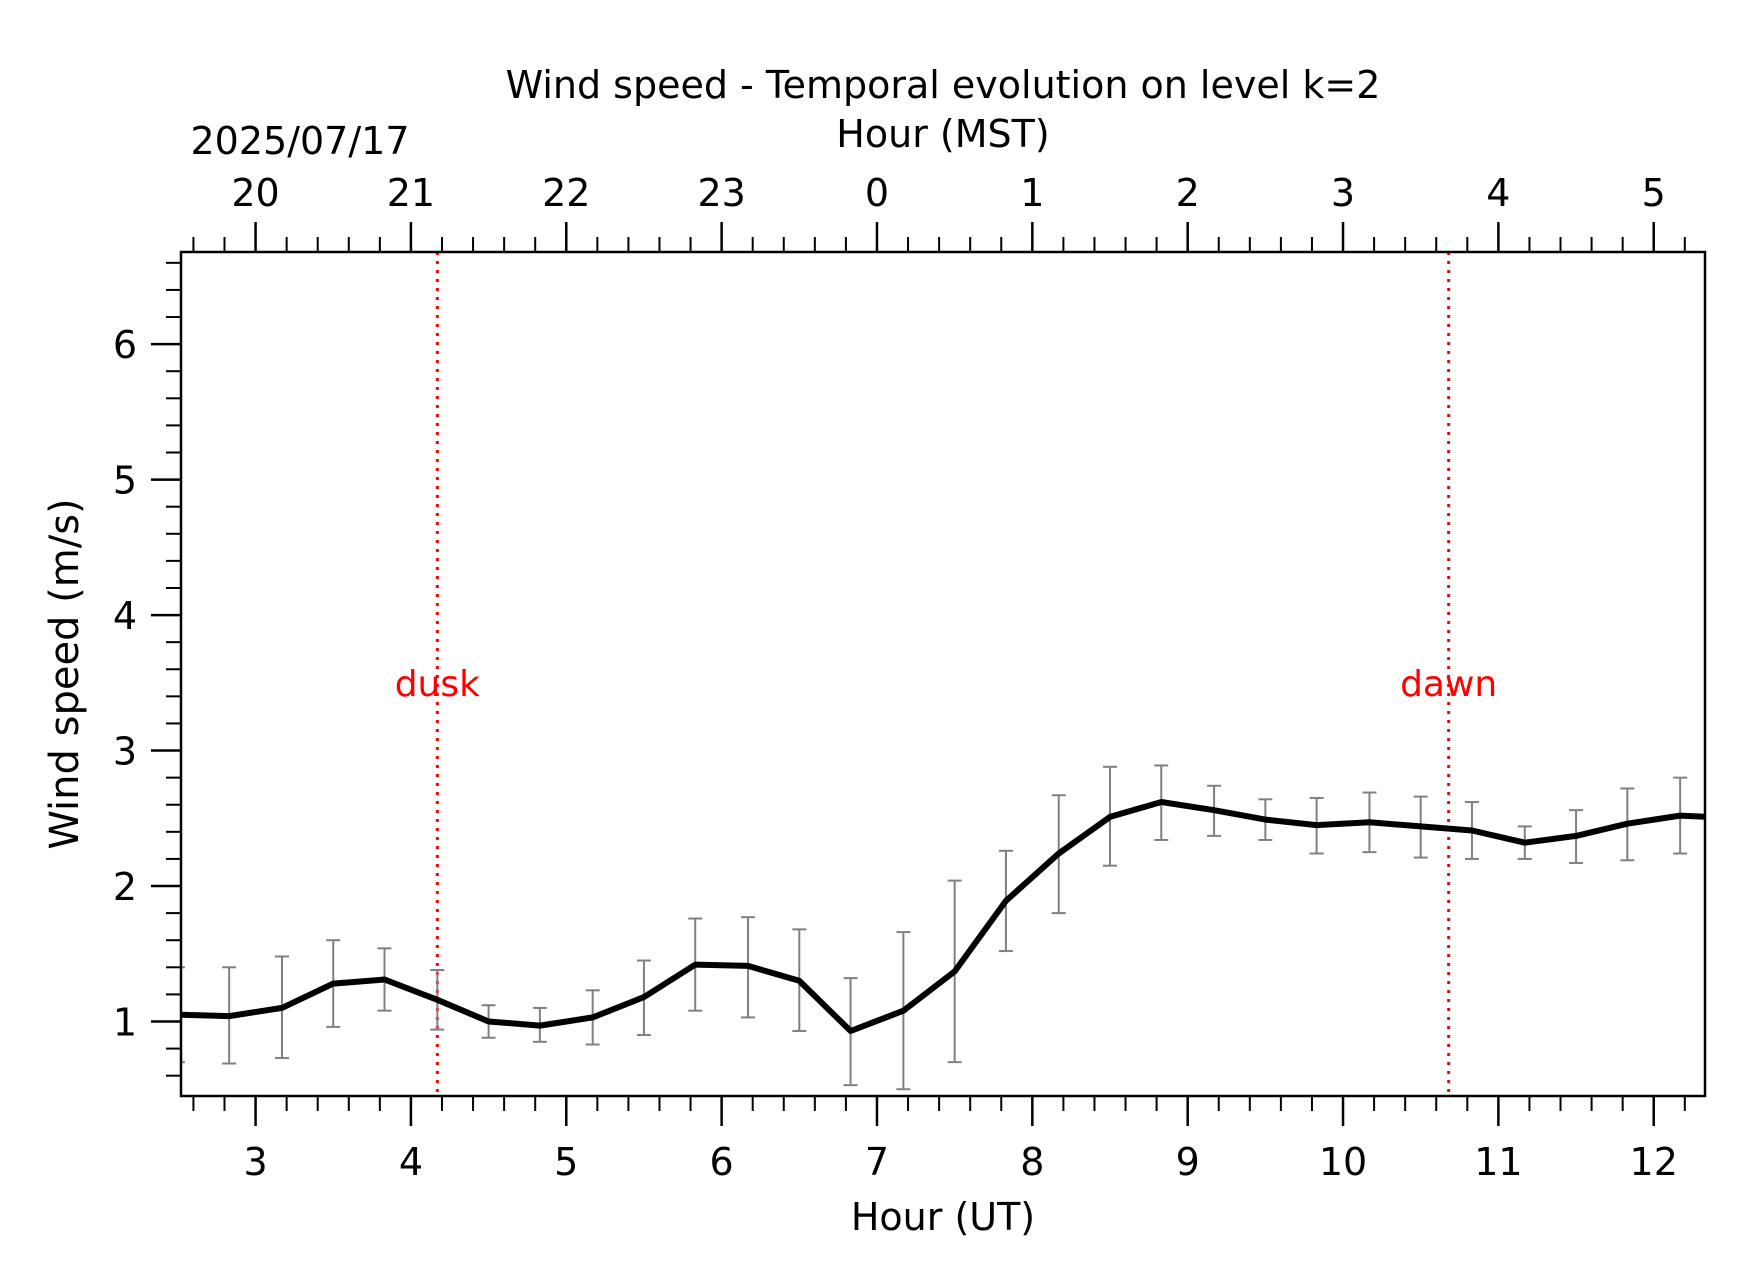 This screenshot has width=1742, height=1282. I want to click on top-tick-label: 3, so click(1343, 193).